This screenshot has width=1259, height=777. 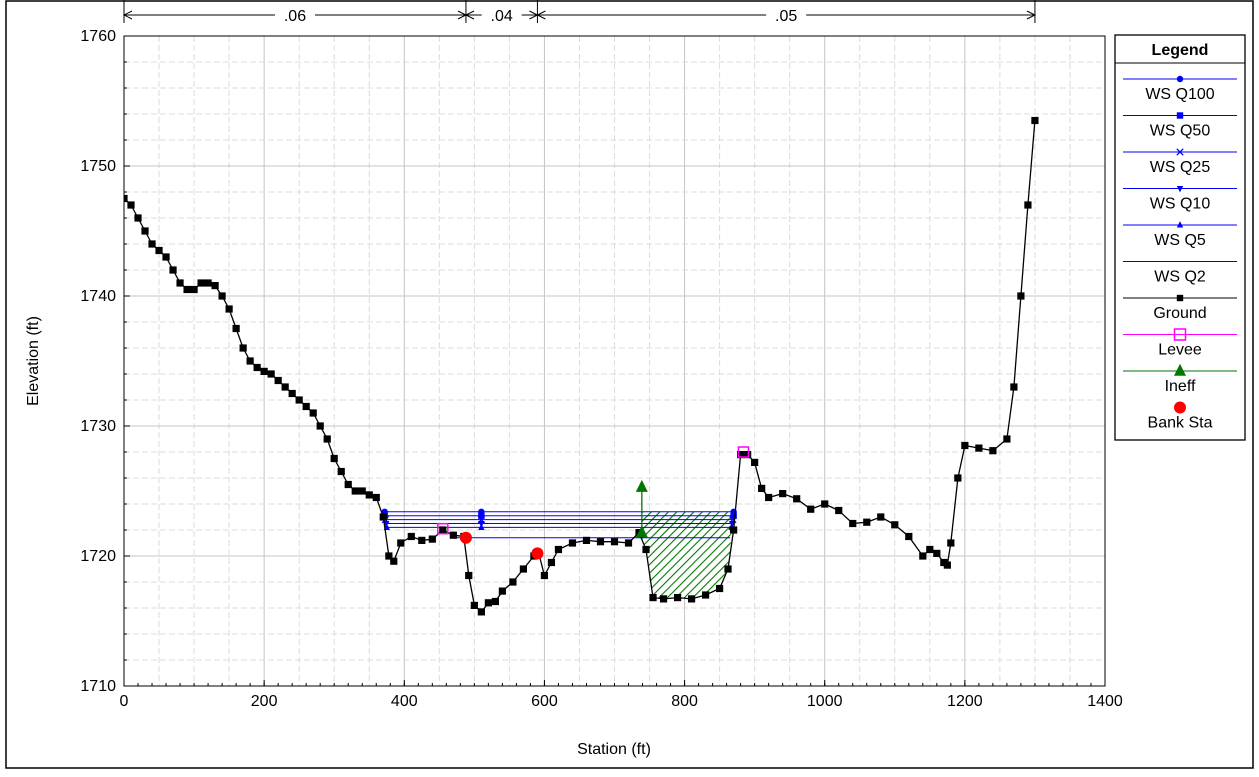 What do you see at coordinates (295, 16) in the screenshot?
I see `manning-n-label: .06` at bounding box center [295, 16].